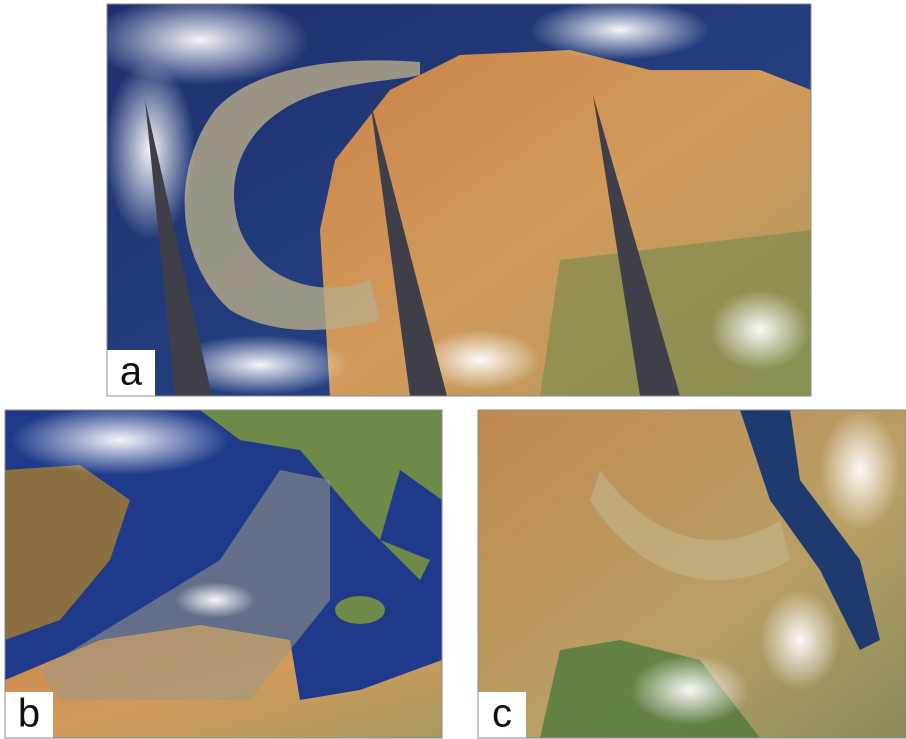  I want to click on panel-label: b, so click(29, 714).